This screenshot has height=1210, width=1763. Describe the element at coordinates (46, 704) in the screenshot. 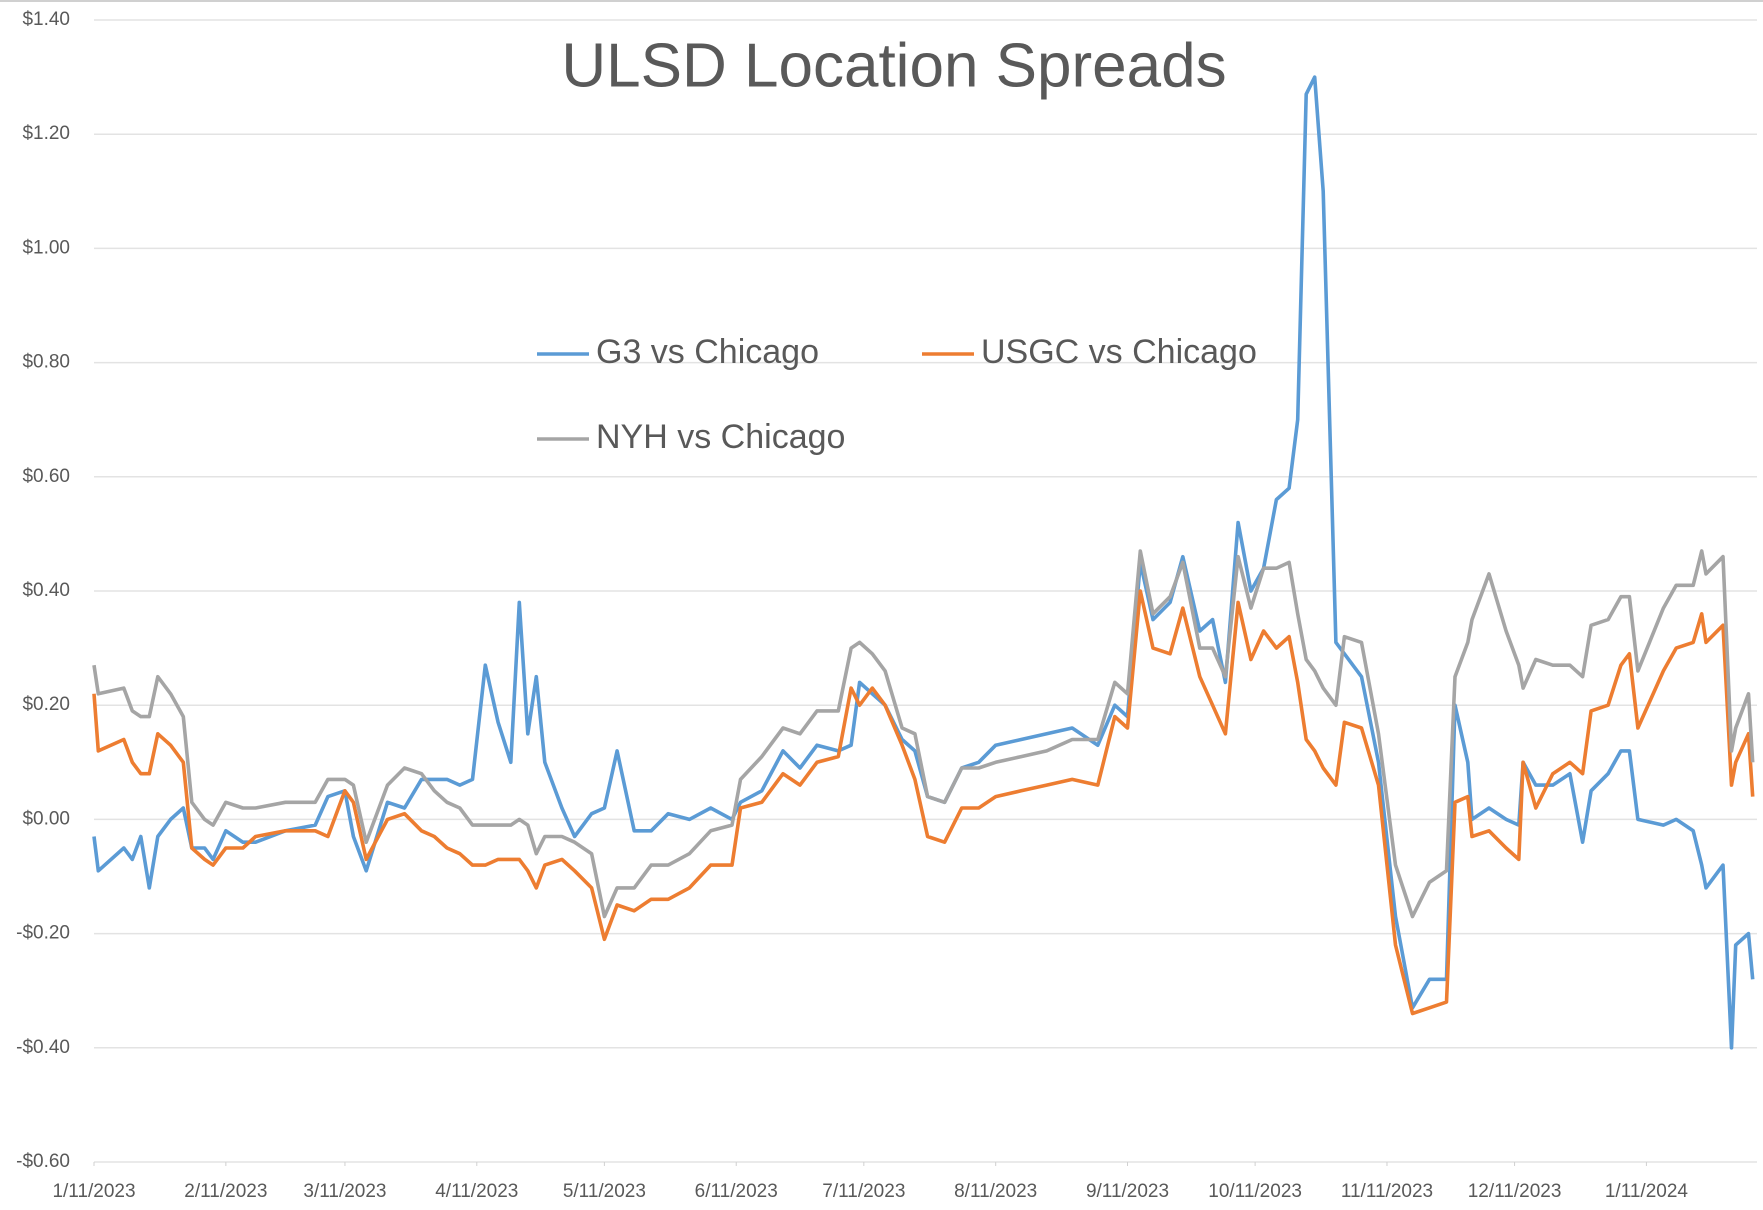

I see `y-tick-label: $0.20` at that location.